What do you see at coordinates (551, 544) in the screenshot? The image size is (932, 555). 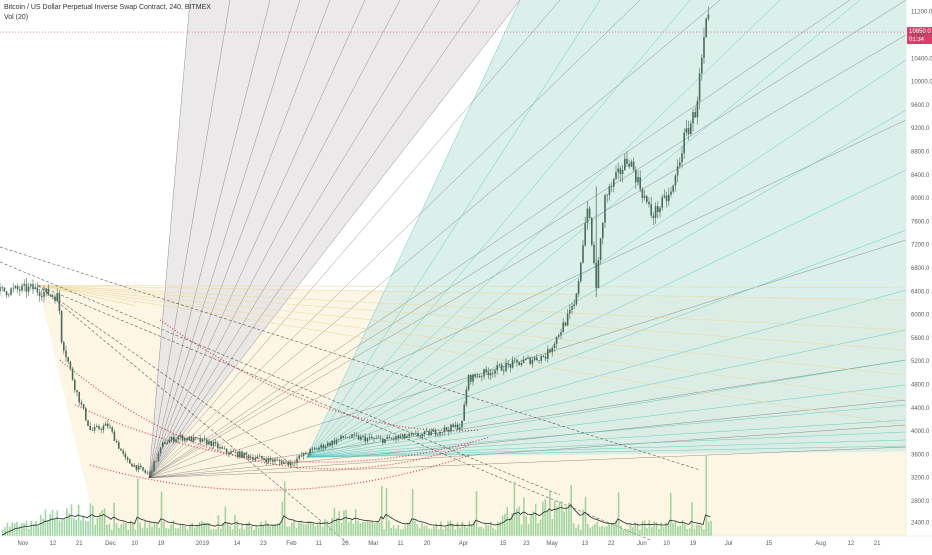 I see `x-tick-label: May` at bounding box center [551, 544].